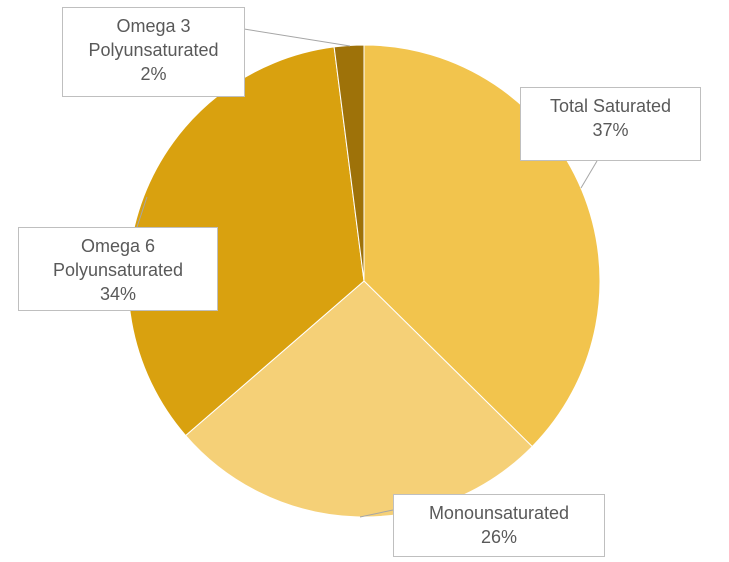  Describe the element at coordinates (118, 258) in the screenshot. I see `category-name: Omega 6 Polyunsaturated` at that location.